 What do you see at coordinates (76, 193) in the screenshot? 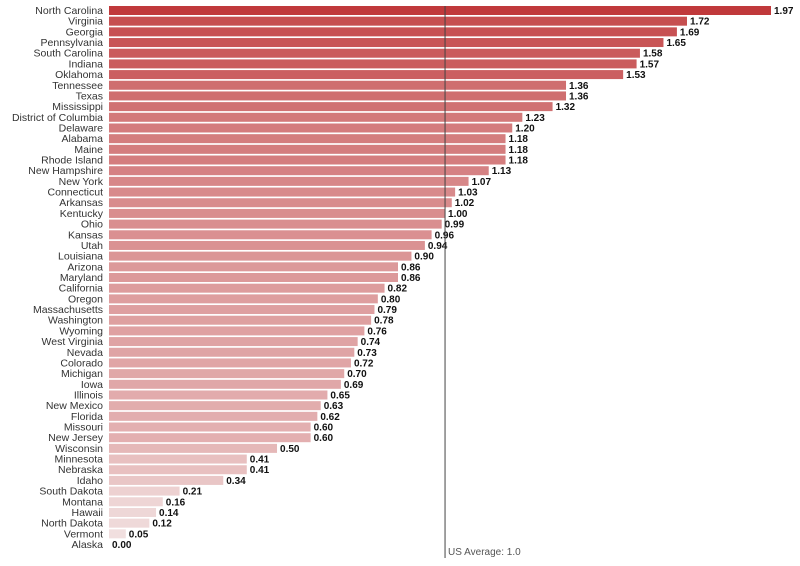
I see `category-label: Connecticut` at bounding box center [76, 193].